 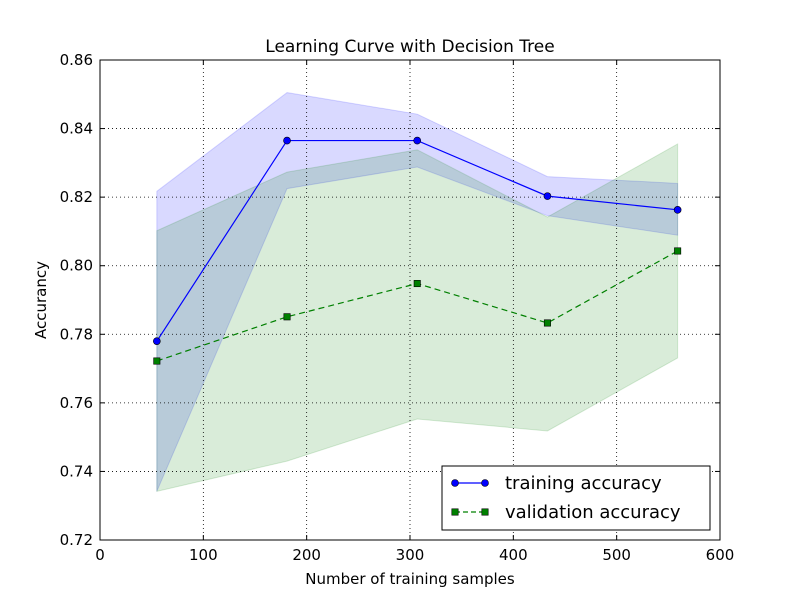 I want to click on x-axis-label: Number of training samples, so click(x=410, y=579).